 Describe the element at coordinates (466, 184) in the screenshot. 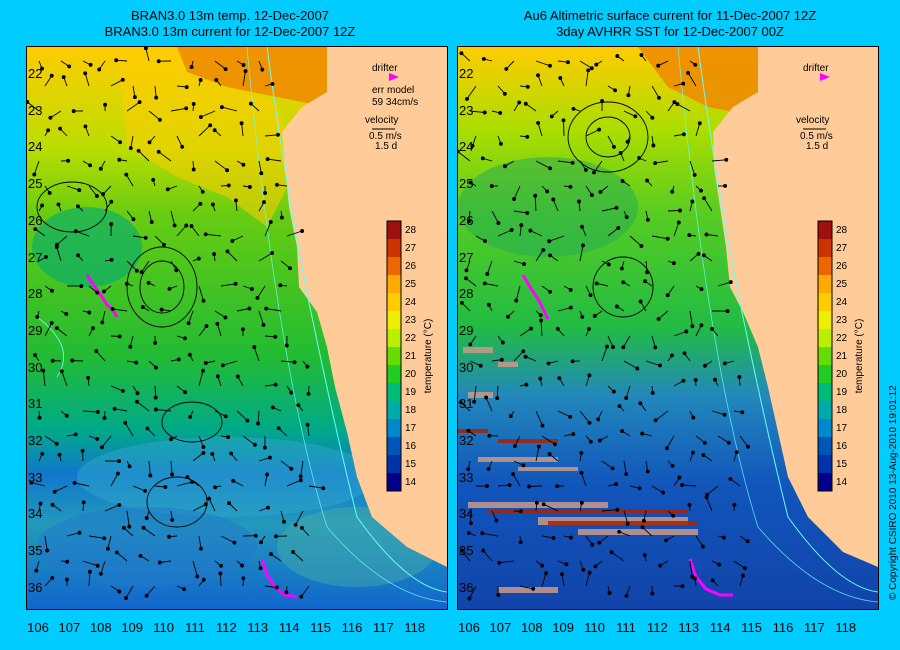

I see `lat-tick-25: 25` at that location.